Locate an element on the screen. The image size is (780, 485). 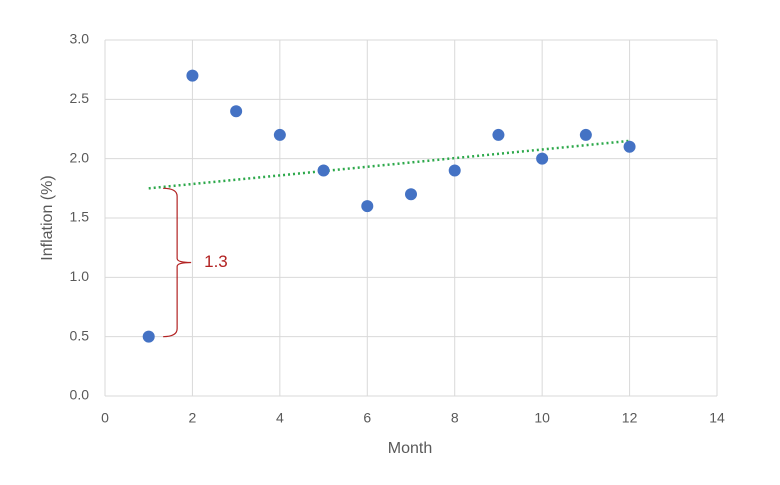
x-tick-label: 14 is located at coordinates (717, 418).